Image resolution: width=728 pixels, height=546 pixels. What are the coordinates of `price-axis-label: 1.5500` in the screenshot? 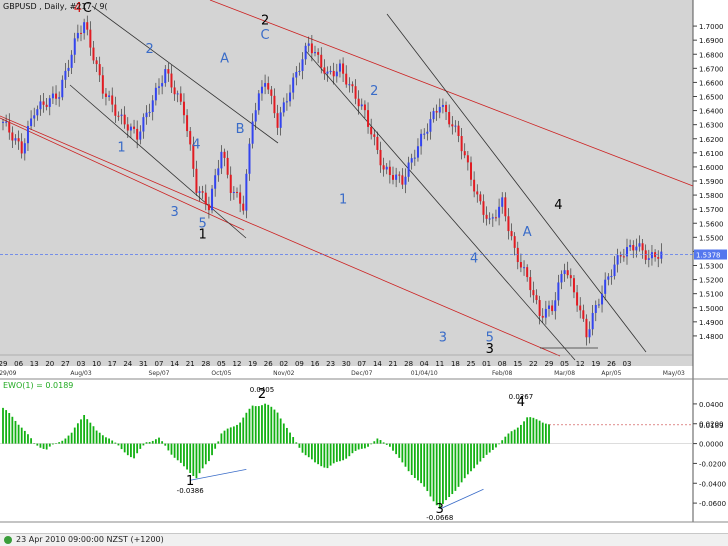 It's located at (711, 238).